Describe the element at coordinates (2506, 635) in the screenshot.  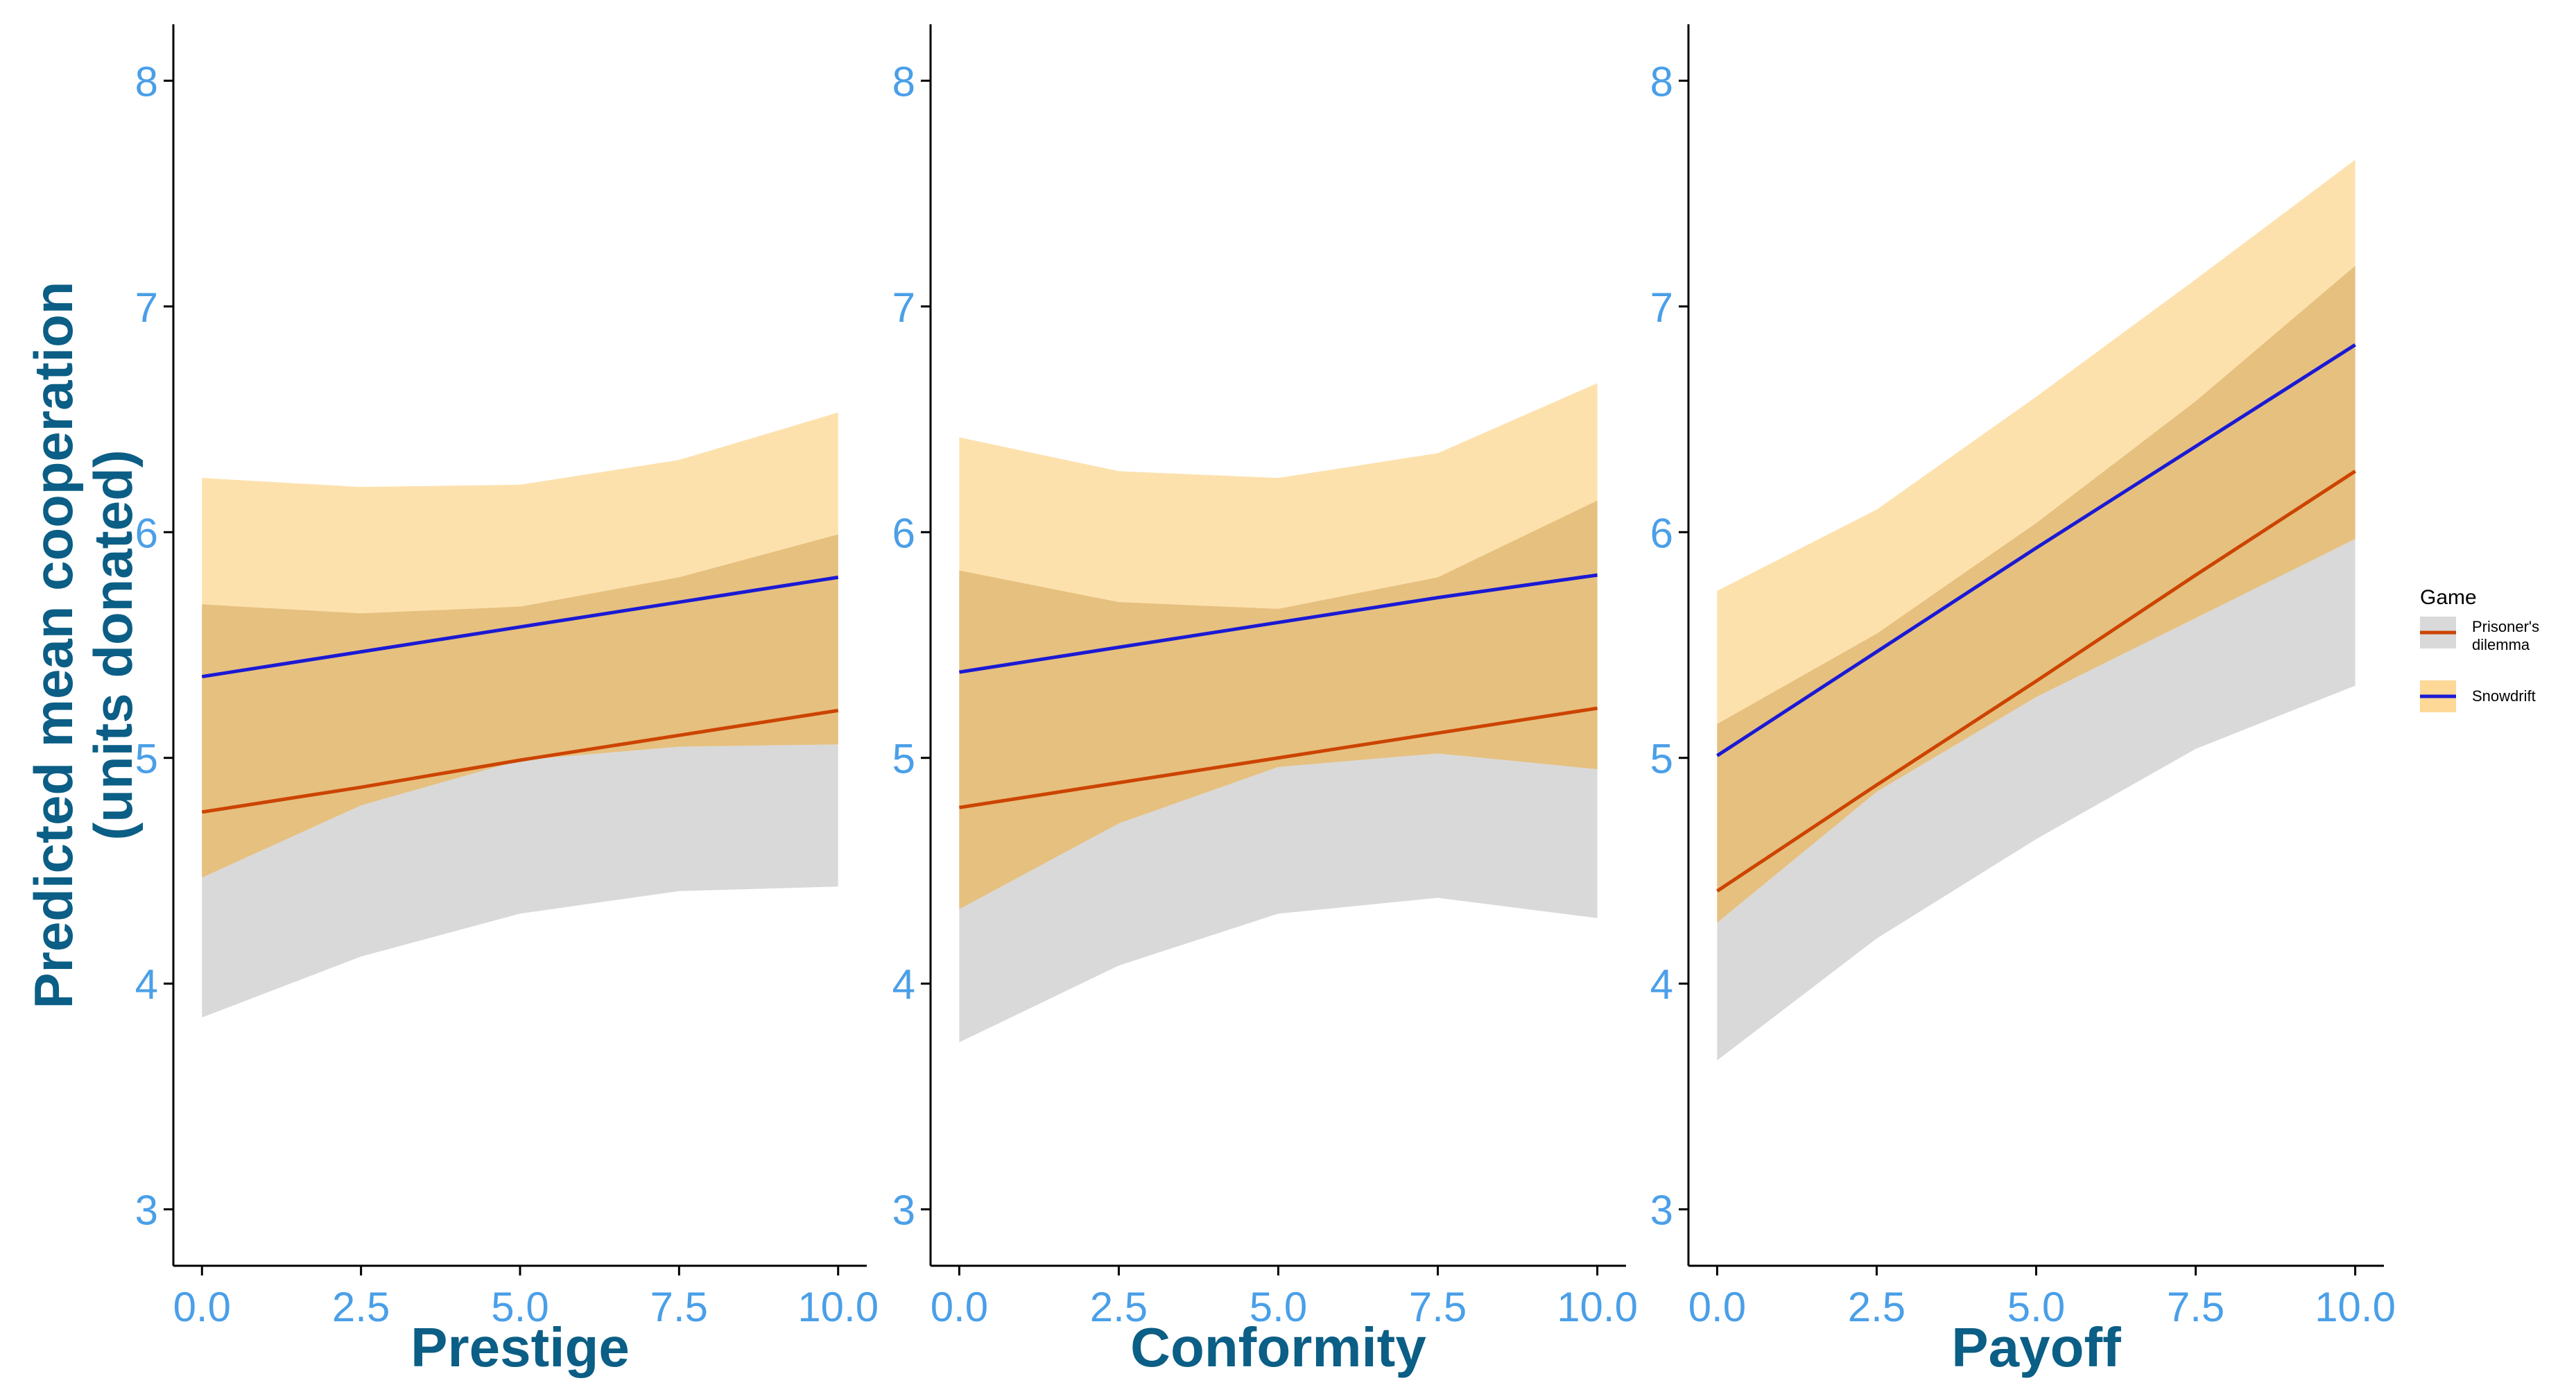
I see `legend-label-prisoners-dilemma: Prisoner's dilemma` at that location.